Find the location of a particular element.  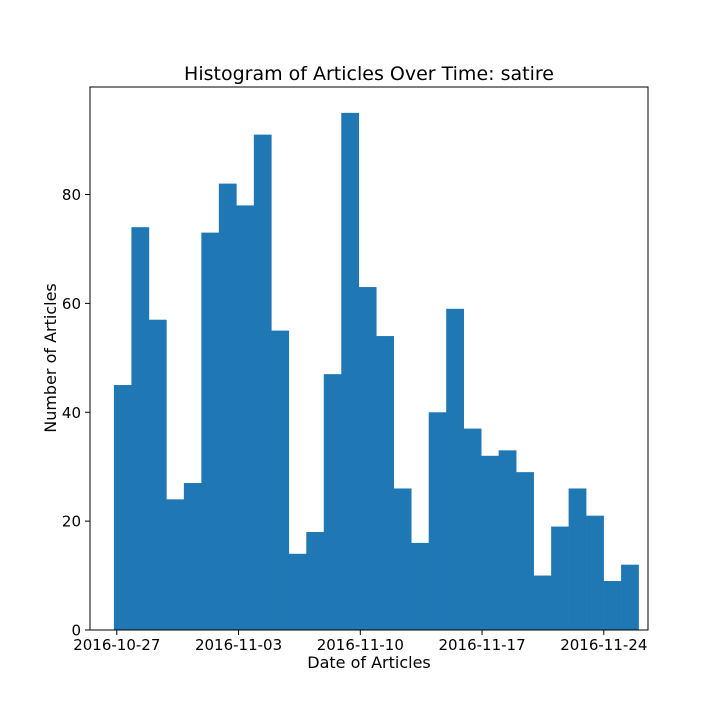

y-axis-ticks: 0 20 40 60 80 is located at coordinates (76, 413).